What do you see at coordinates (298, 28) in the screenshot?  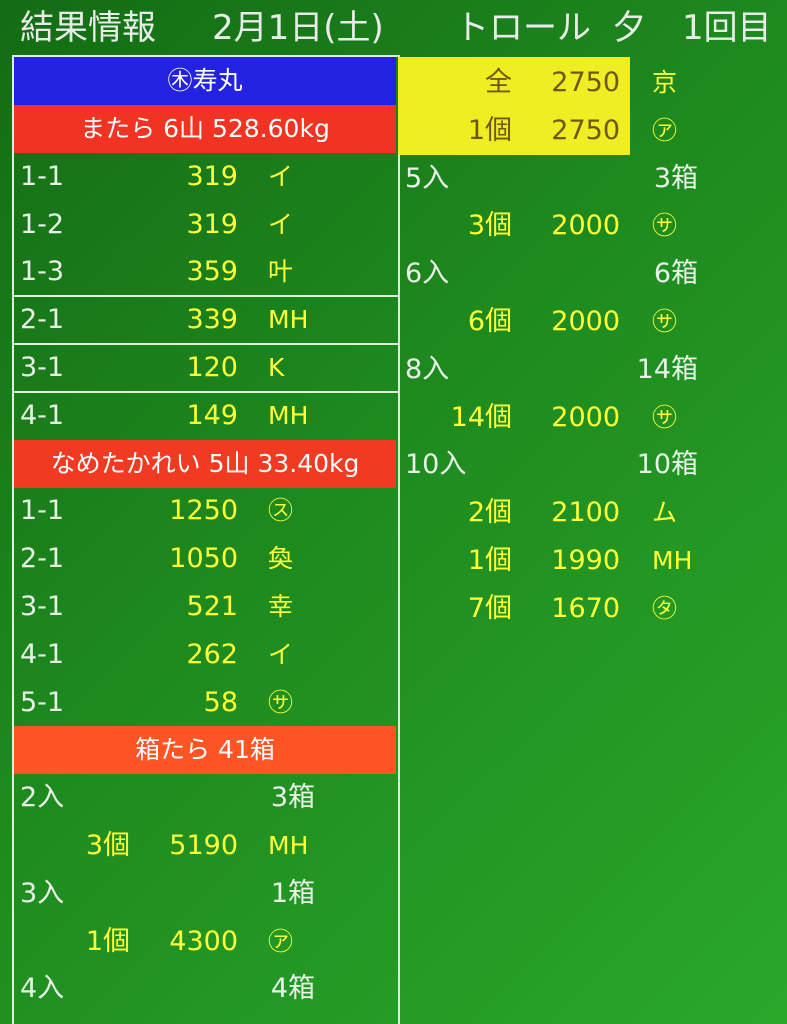 I see `date: 2月1日(土)` at bounding box center [298, 28].